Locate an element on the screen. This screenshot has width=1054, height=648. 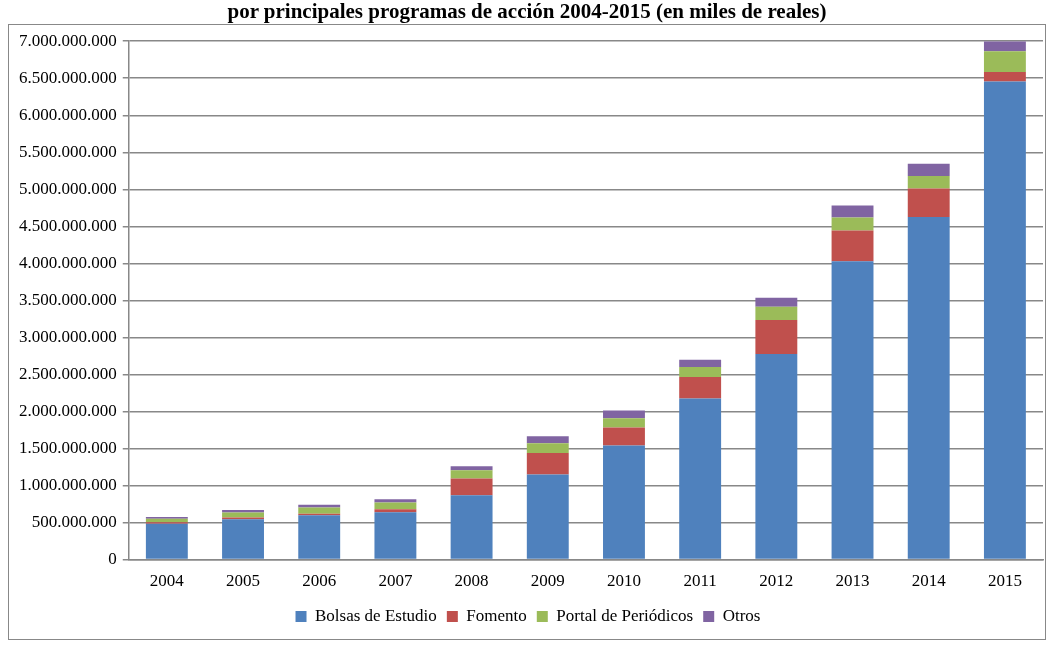
x-tick-label: 2006 is located at coordinates (319, 581).